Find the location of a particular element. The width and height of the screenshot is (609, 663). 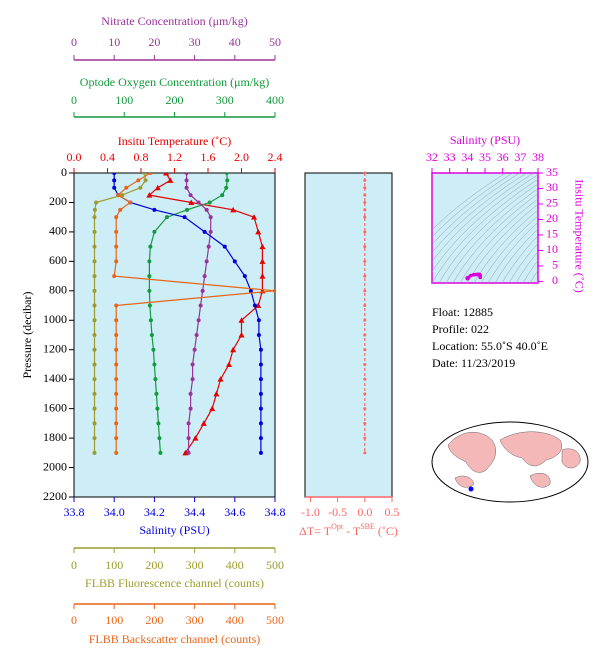

x-tick-label: 34.0 is located at coordinates (114, 512).